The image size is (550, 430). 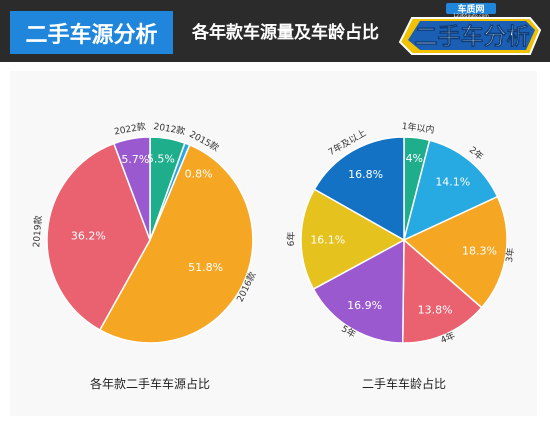 I want to click on age-category-label-2: 3年, so click(x=510, y=255).